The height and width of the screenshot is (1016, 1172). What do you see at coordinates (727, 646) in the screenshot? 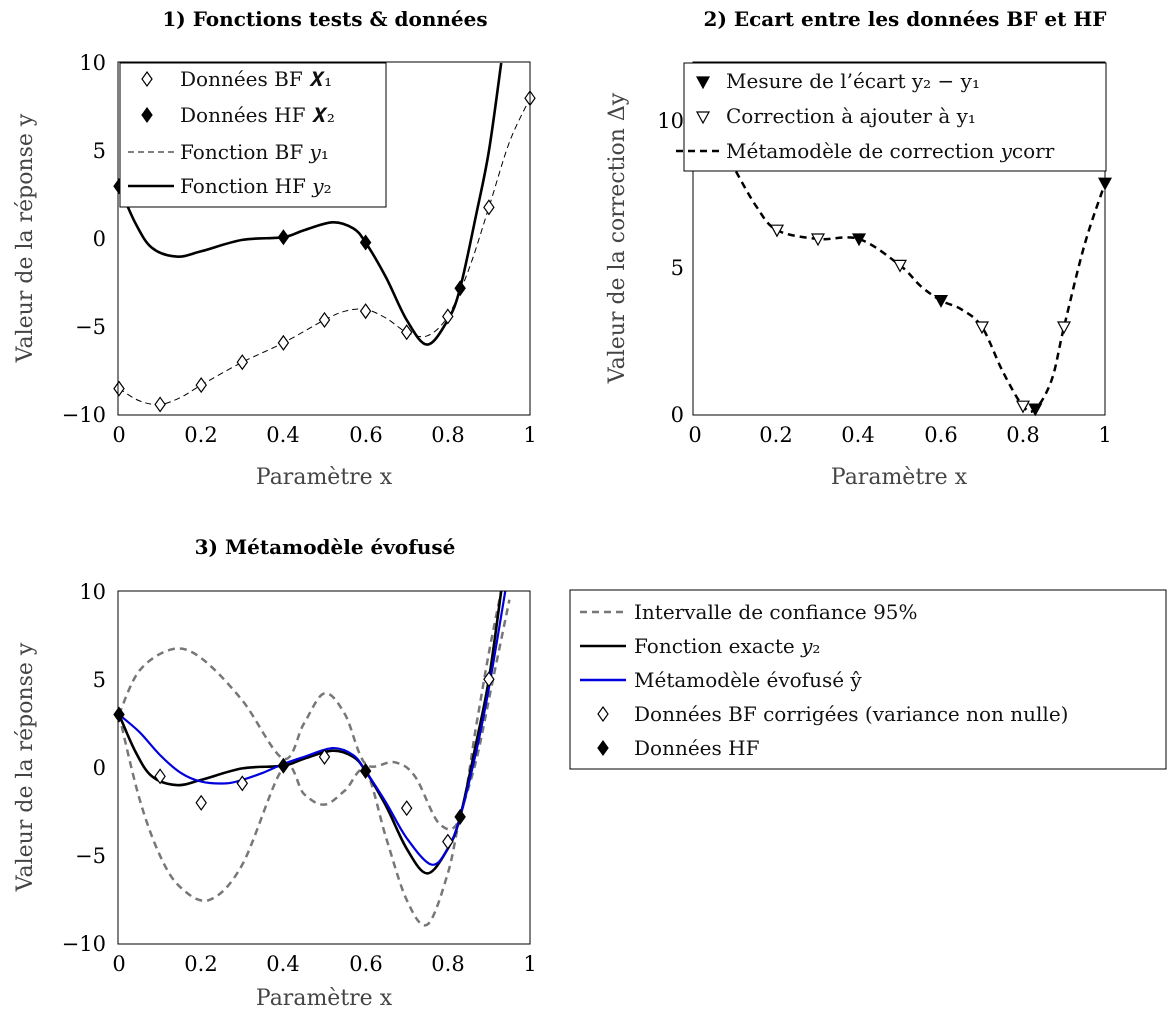
I see `legend-entry: Fonction exacte 𝑦₂` at bounding box center [727, 646].